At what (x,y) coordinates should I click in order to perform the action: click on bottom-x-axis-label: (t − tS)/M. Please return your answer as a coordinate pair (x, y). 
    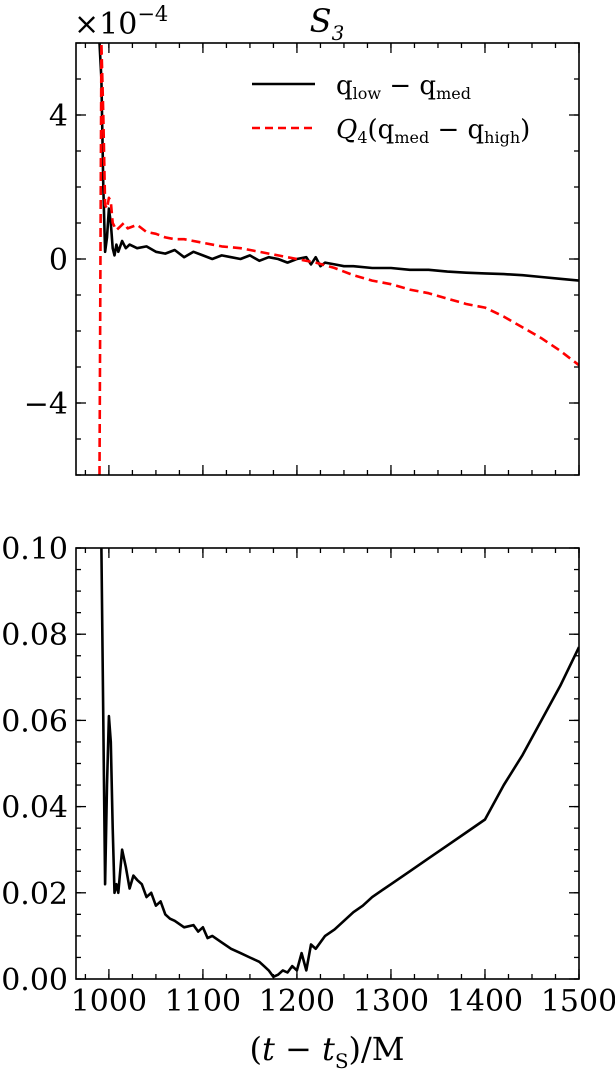
    Looking at the image, I should click on (326, 1051).